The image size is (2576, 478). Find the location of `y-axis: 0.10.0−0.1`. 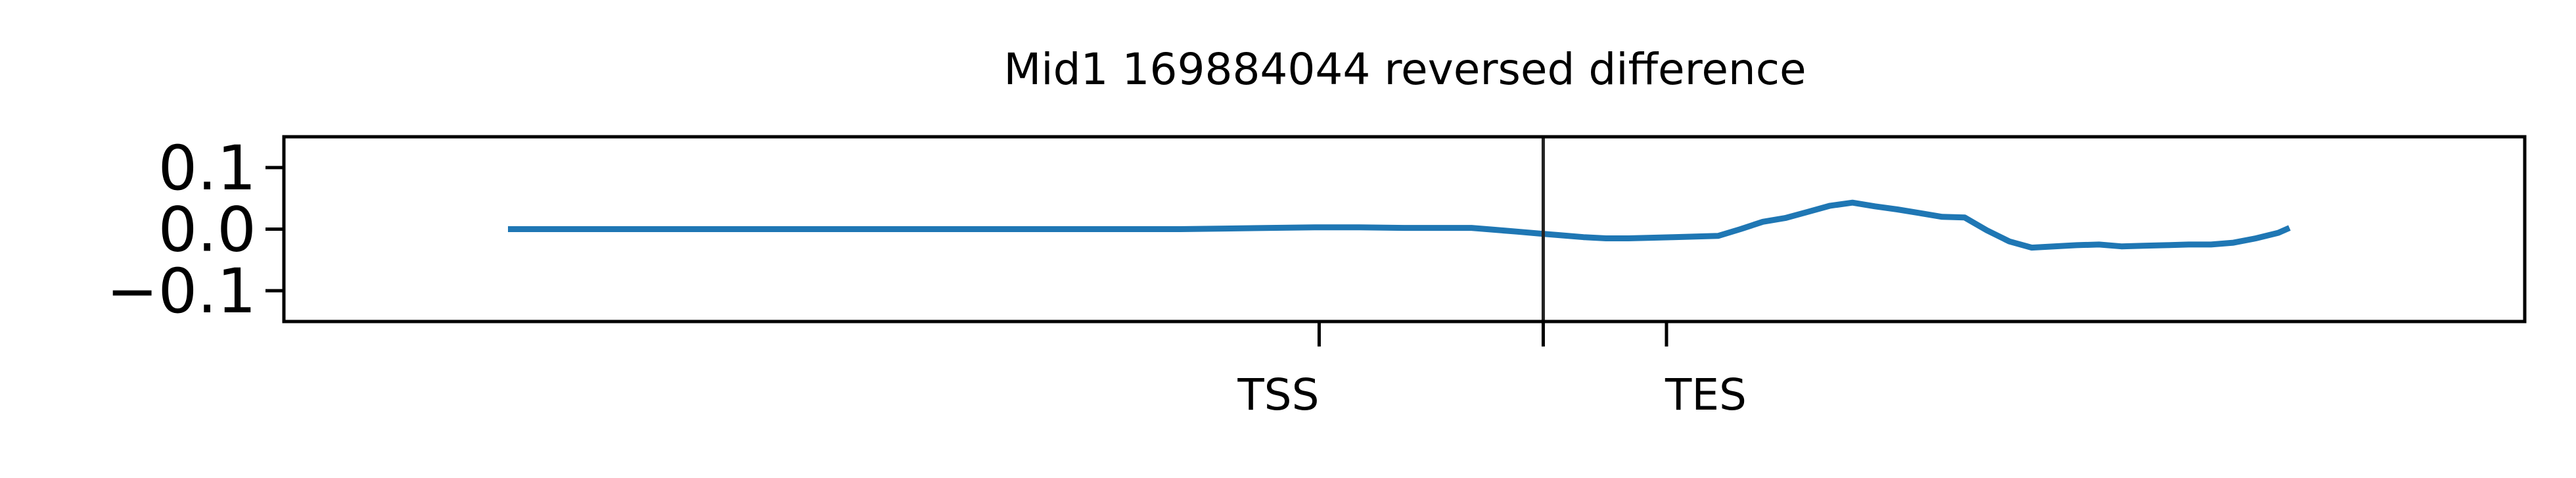

y-axis: 0.10.0−0.1 is located at coordinates (195, 230).